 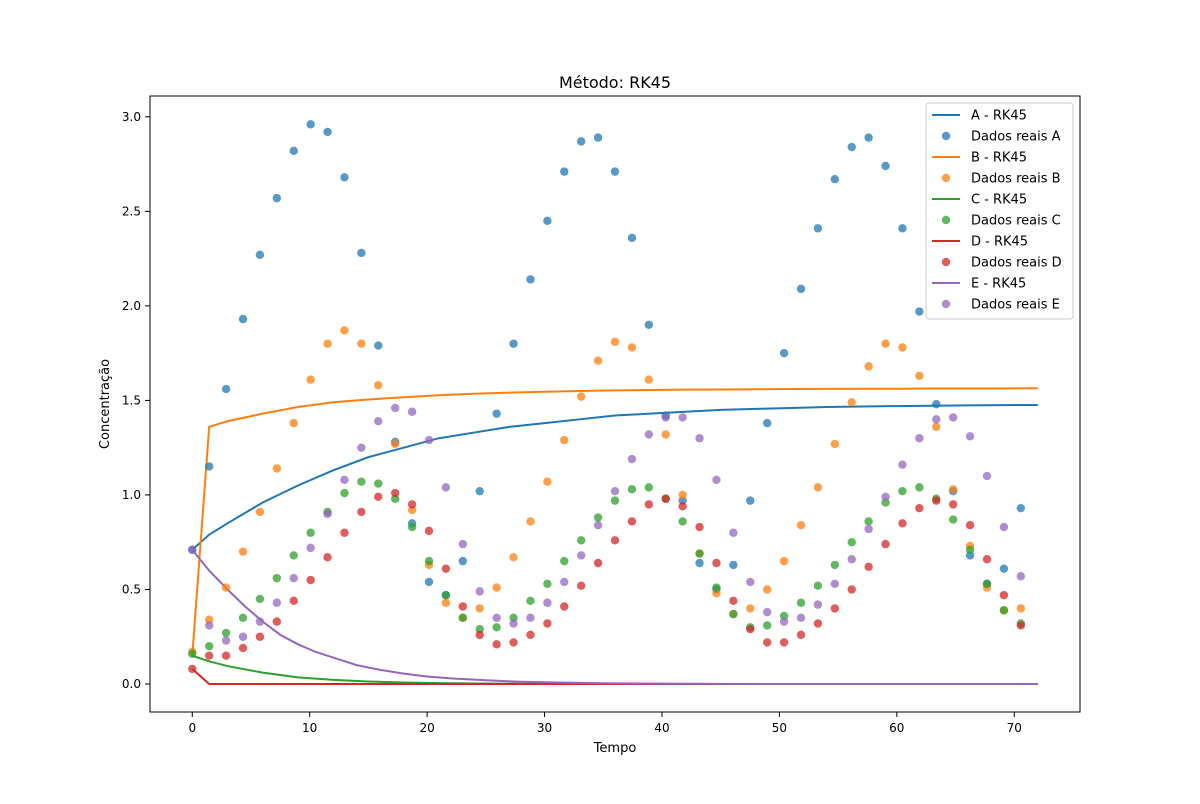 What do you see at coordinates (1016, 221) in the screenshot?
I see `legend-label: Dados reais C` at bounding box center [1016, 221].